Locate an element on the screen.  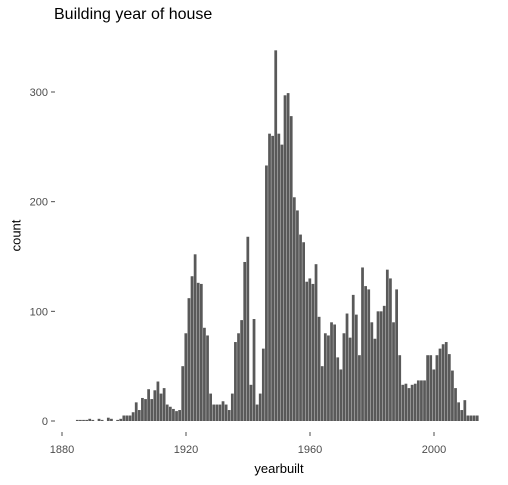
bar-1917 is located at coordinates (176, 416).